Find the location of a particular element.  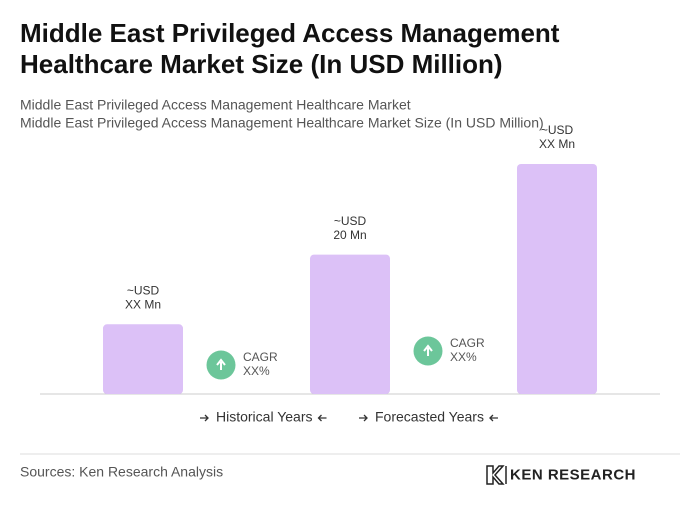

logo: KEN RESEARCH is located at coordinates (561, 475).